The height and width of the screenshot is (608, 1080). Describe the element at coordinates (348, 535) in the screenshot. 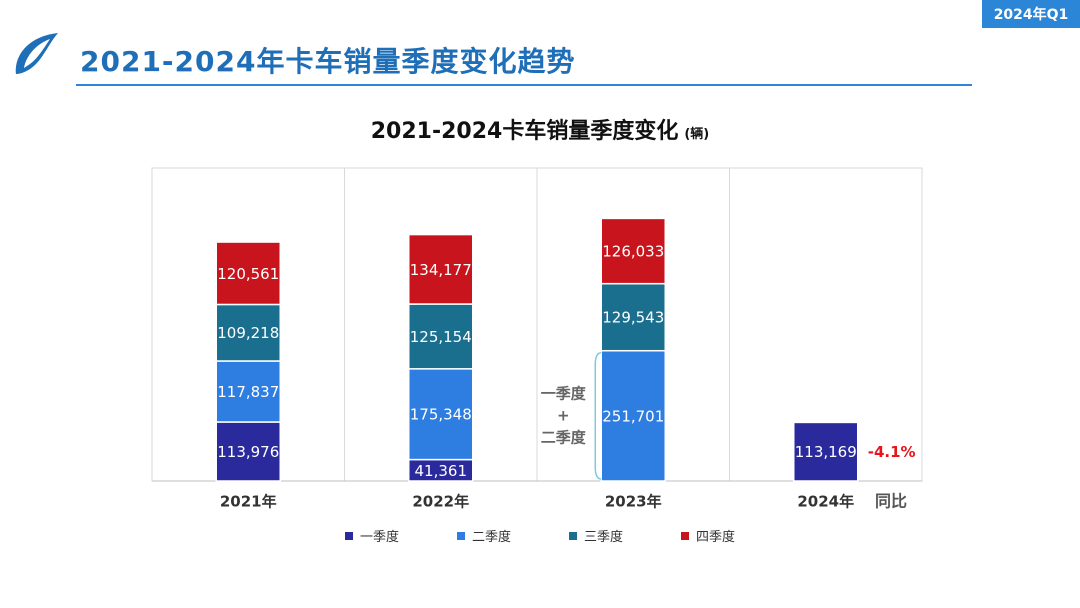

I see `legend-swatch-q1` at that location.